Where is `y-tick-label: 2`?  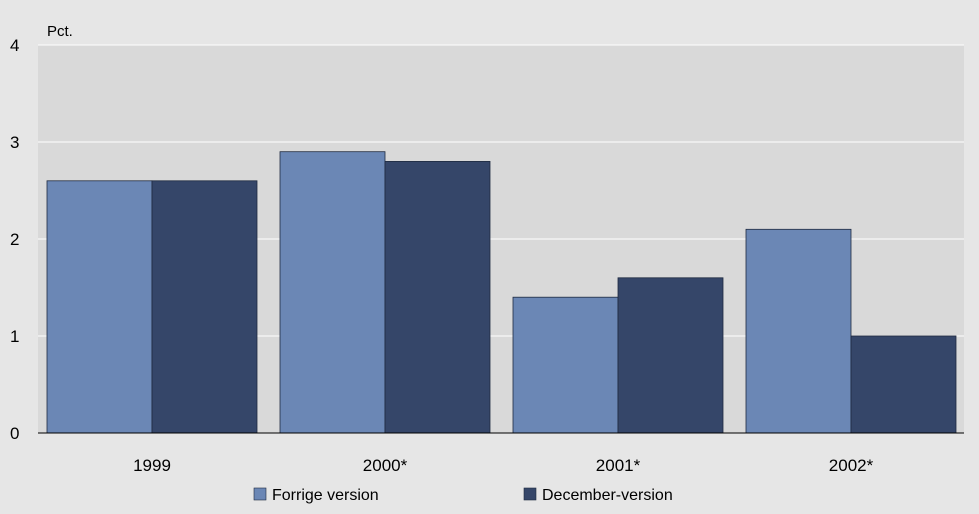 y-tick-label: 2 is located at coordinates (14, 239).